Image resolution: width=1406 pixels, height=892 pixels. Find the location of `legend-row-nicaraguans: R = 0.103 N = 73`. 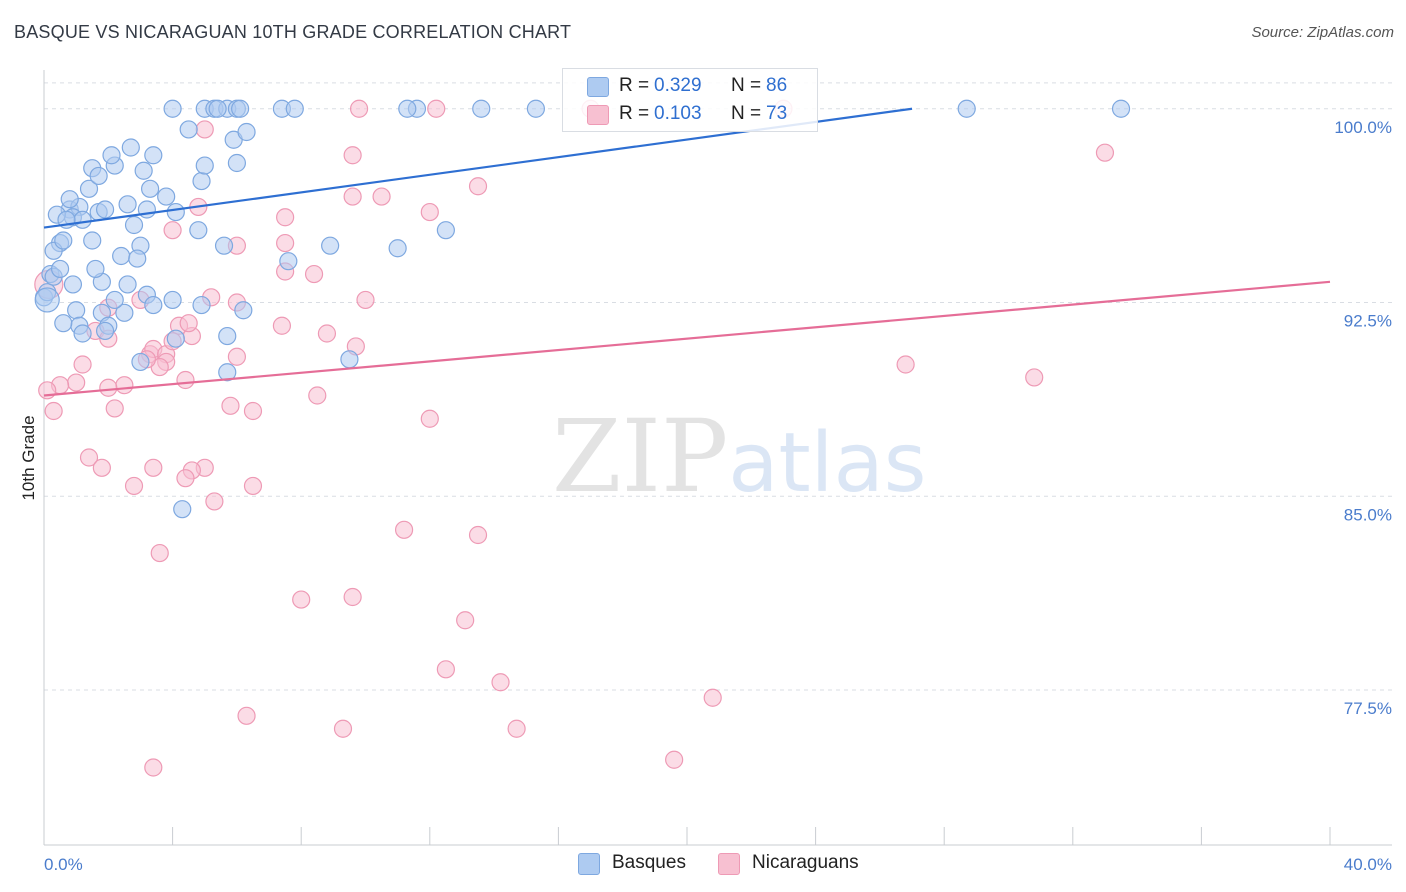

legend-row-nicaraguans: R = 0.103 N = 73 is located at coordinates (690, 115).